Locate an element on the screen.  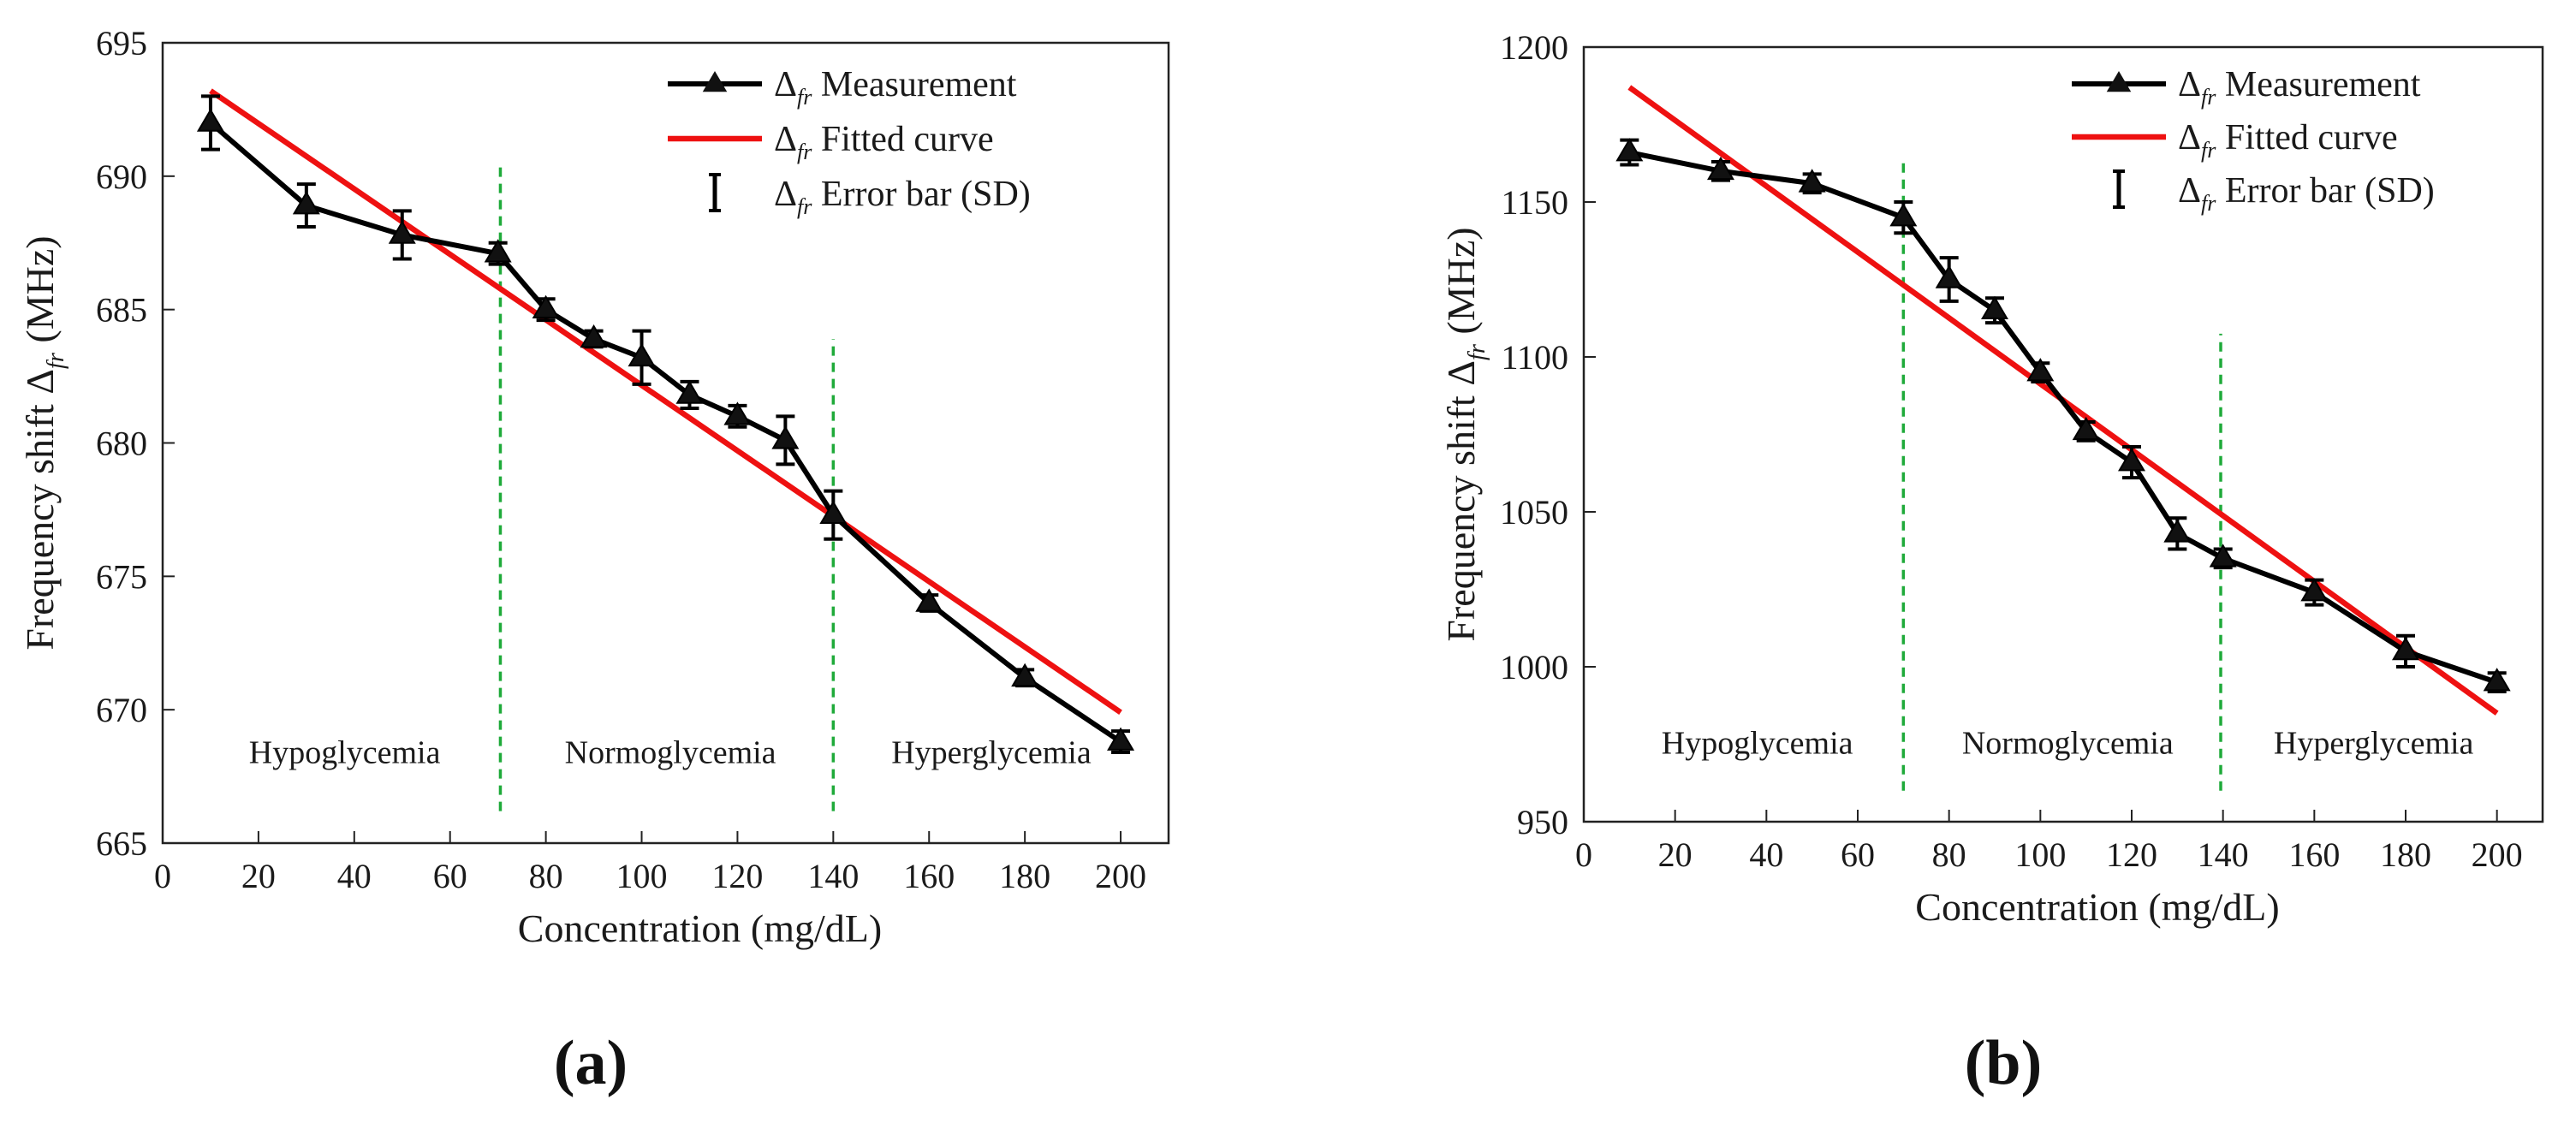
y-tick-label: 665 is located at coordinates (122, 843).